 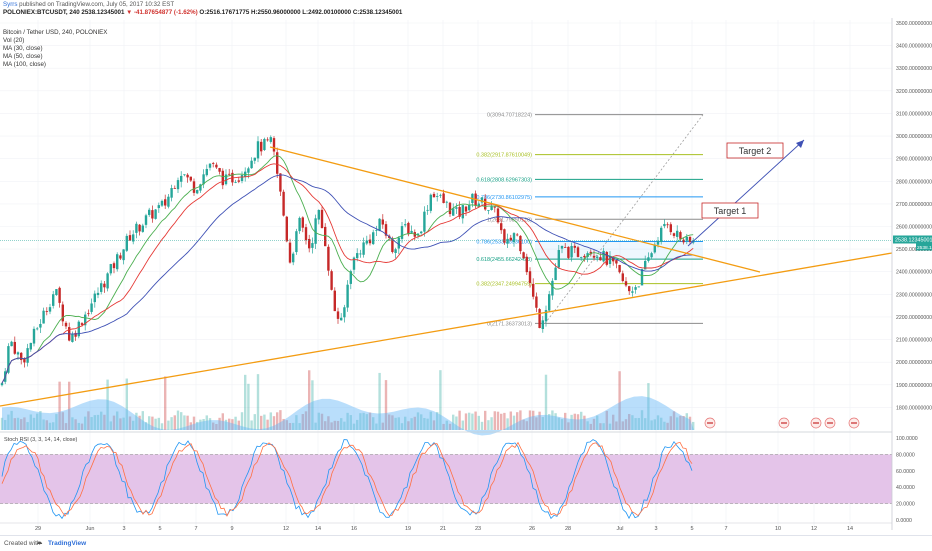 I want to click on indicator-ma100: MA (100, close), so click(x=24, y=64).